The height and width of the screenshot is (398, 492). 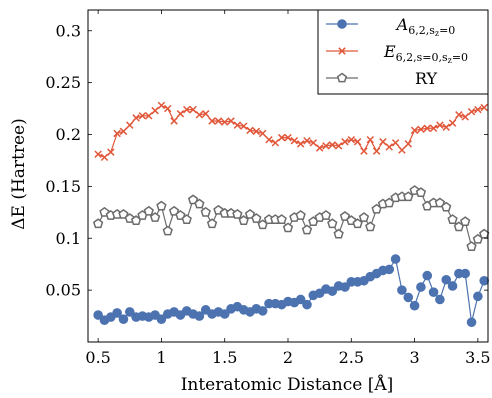 I want to click on legend-entry-2: RY, so click(x=381, y=78).